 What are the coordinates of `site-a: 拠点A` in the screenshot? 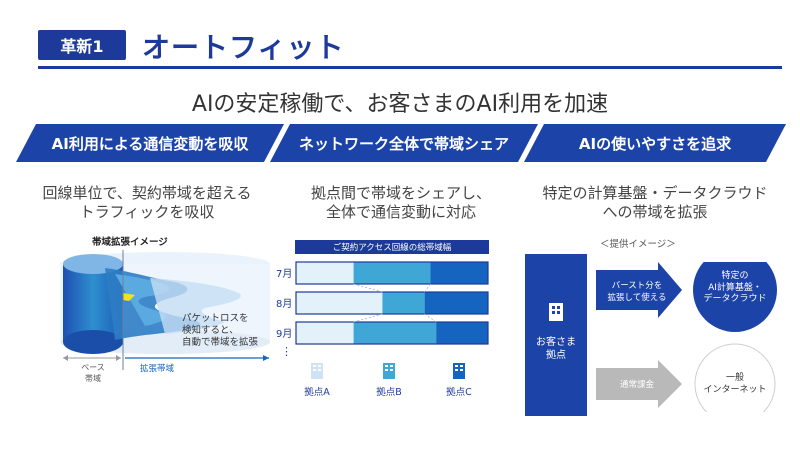 It's located at (317, 380).